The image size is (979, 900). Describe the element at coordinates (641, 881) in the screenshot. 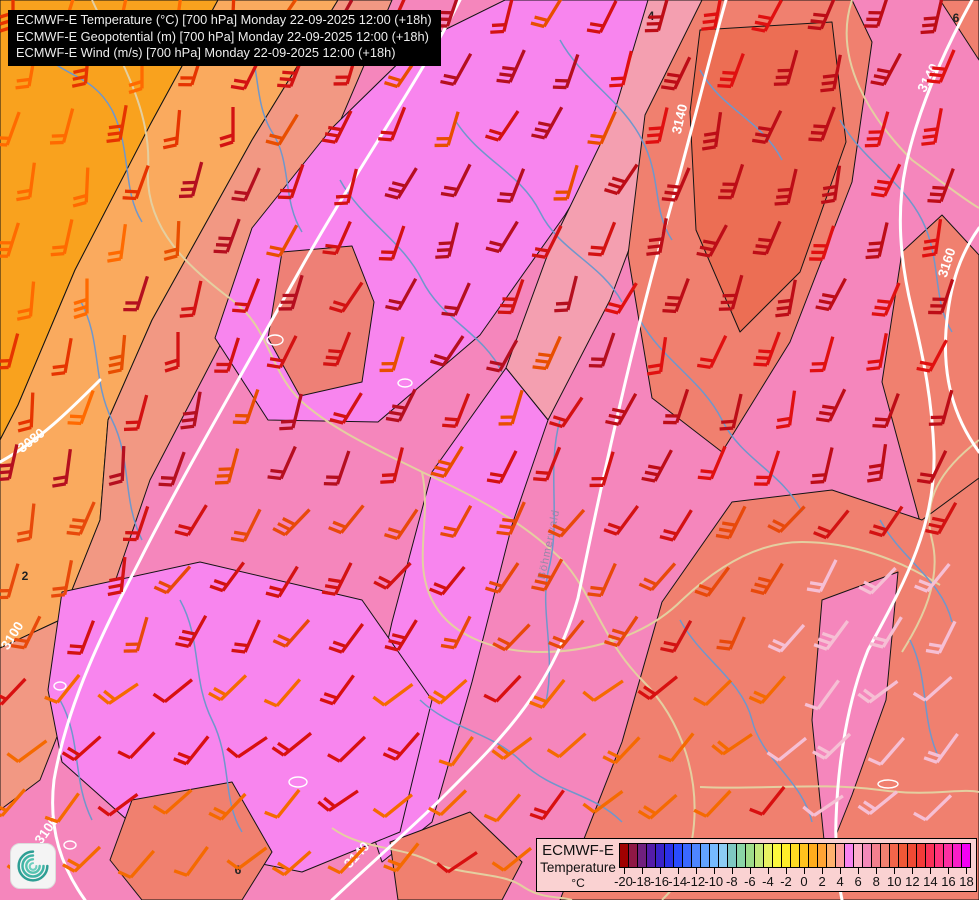

I see `legend-tick-label: -18` at that location.